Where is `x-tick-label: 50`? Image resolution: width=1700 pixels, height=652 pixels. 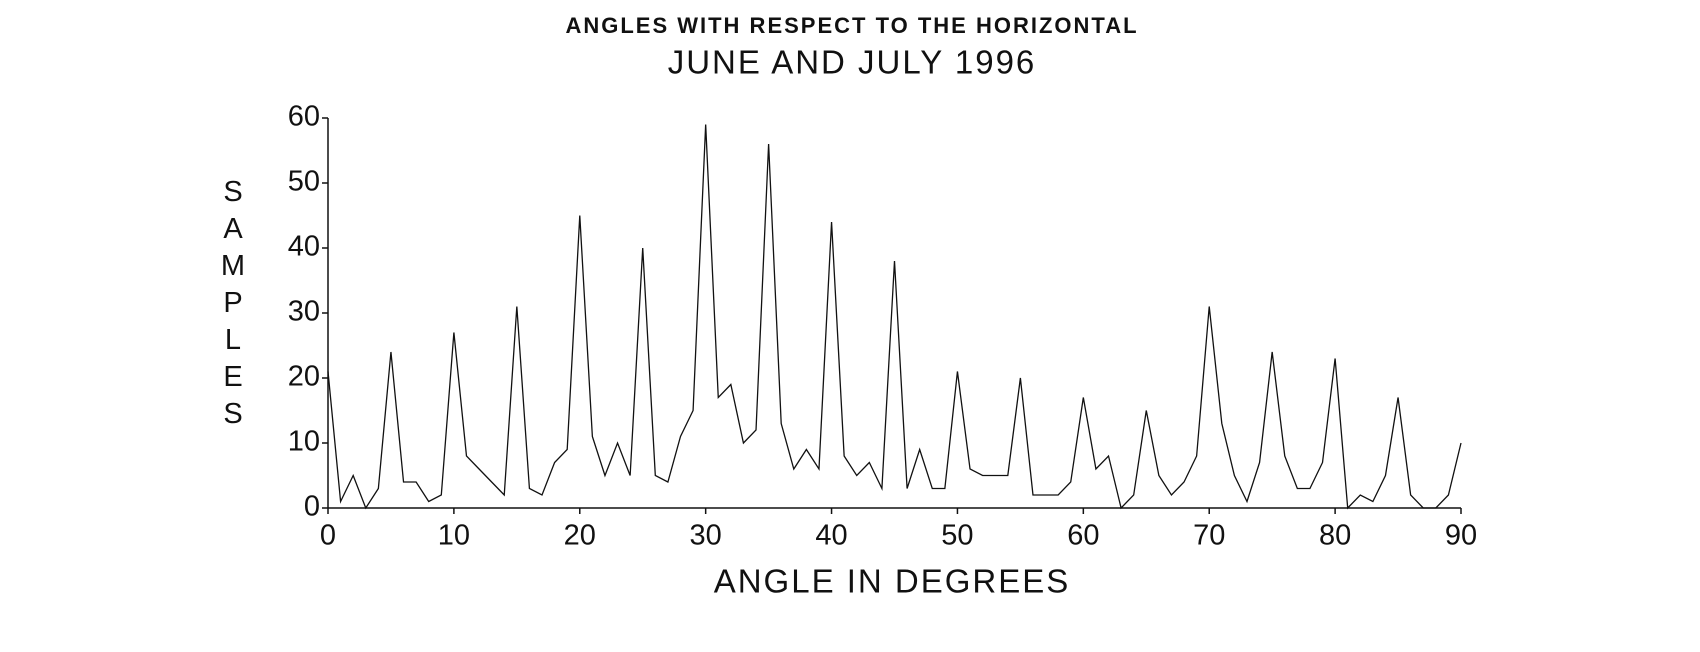 x-tick-label: 50 is located at coordinates (957, 536).